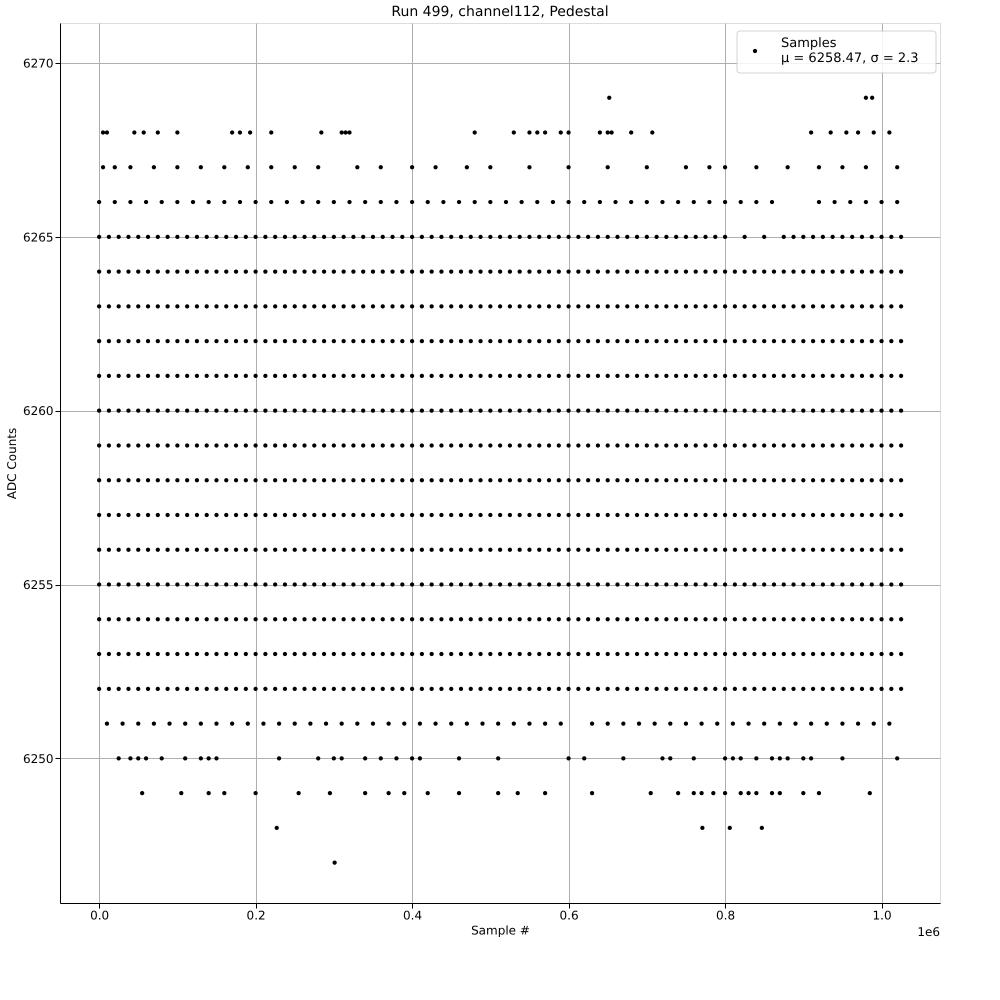 The width and height of the screenshot is (1000, 1000). What do you see at coordinates (500, 931) in the screenshot?
I see `x-axis-title: Sample #` at bounding box center [500, 931].